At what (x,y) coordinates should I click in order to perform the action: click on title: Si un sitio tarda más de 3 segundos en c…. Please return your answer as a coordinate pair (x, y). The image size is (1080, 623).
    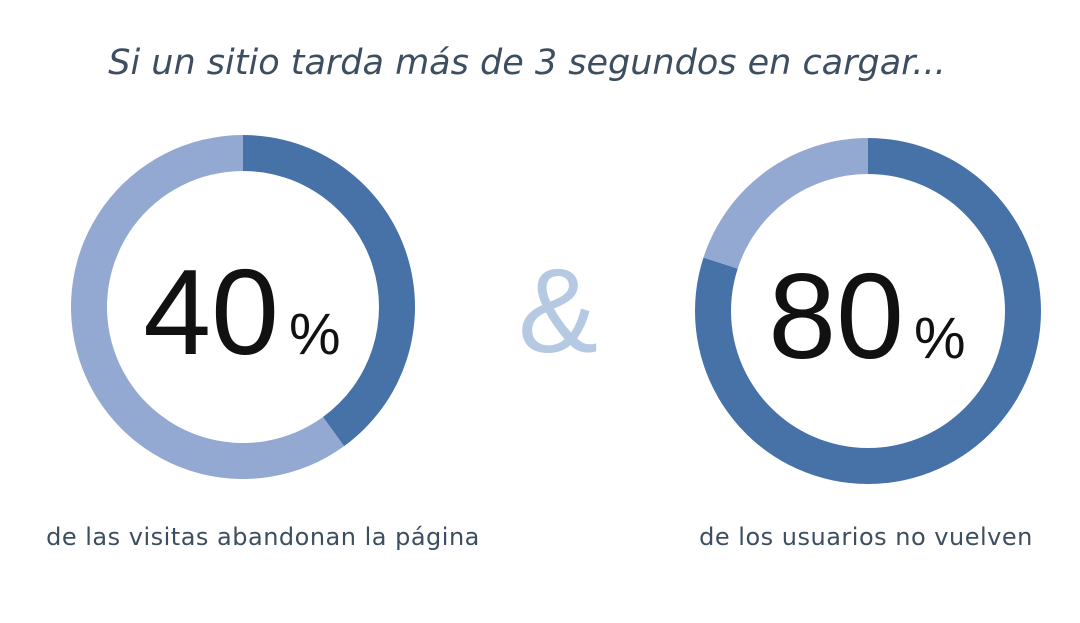
    Looking at the image, I should click on (527, 63).